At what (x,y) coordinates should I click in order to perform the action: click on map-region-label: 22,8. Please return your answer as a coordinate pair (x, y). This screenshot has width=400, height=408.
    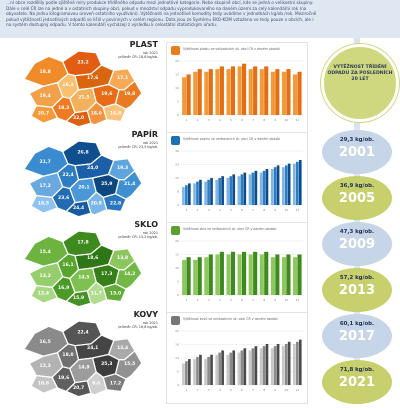
    Looking at the image, I should click on (115, 203).